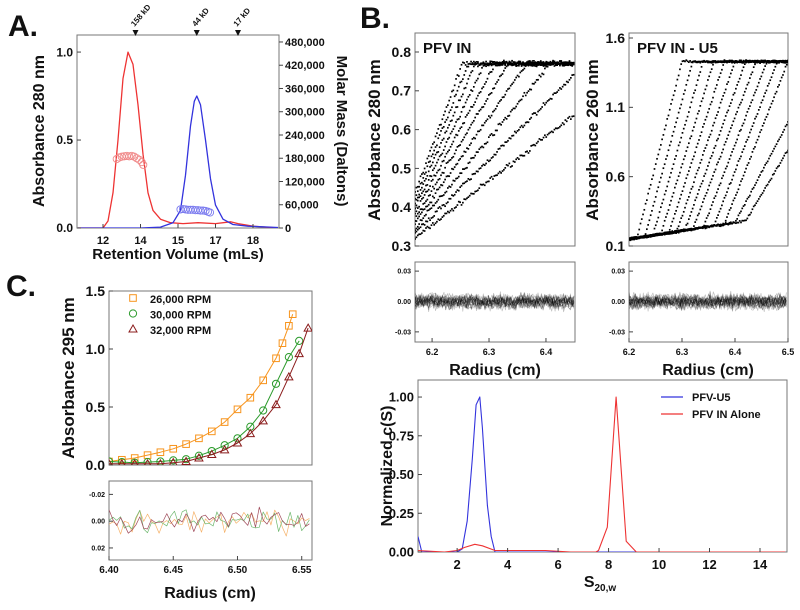 This screenshot has height=610, width=800. What do you see at coordinates (242, 17) in the screenshot?
I see `standard-marker-label: 17 kD` at bounding box center [242, 17].